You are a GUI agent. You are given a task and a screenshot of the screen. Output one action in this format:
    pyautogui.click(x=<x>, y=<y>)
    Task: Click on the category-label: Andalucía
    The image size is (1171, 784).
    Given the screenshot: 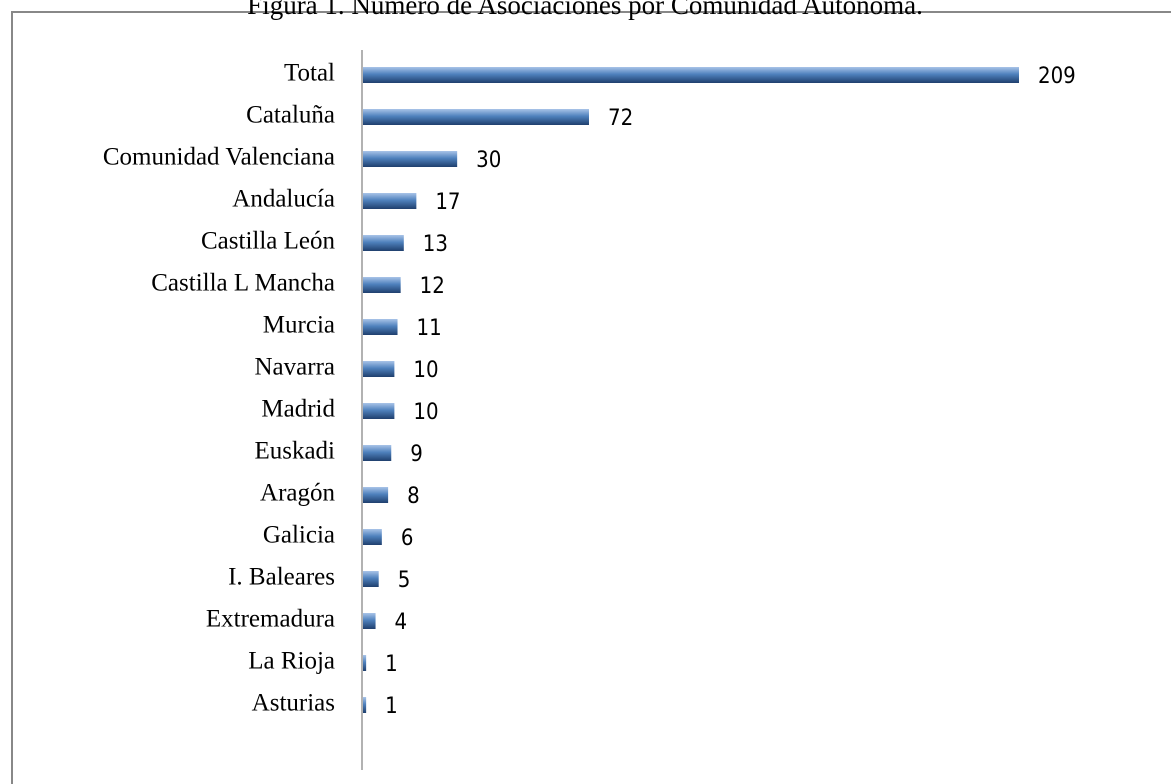 What is the action you would take?
    pyautogui.click(x=283, y=199)
    